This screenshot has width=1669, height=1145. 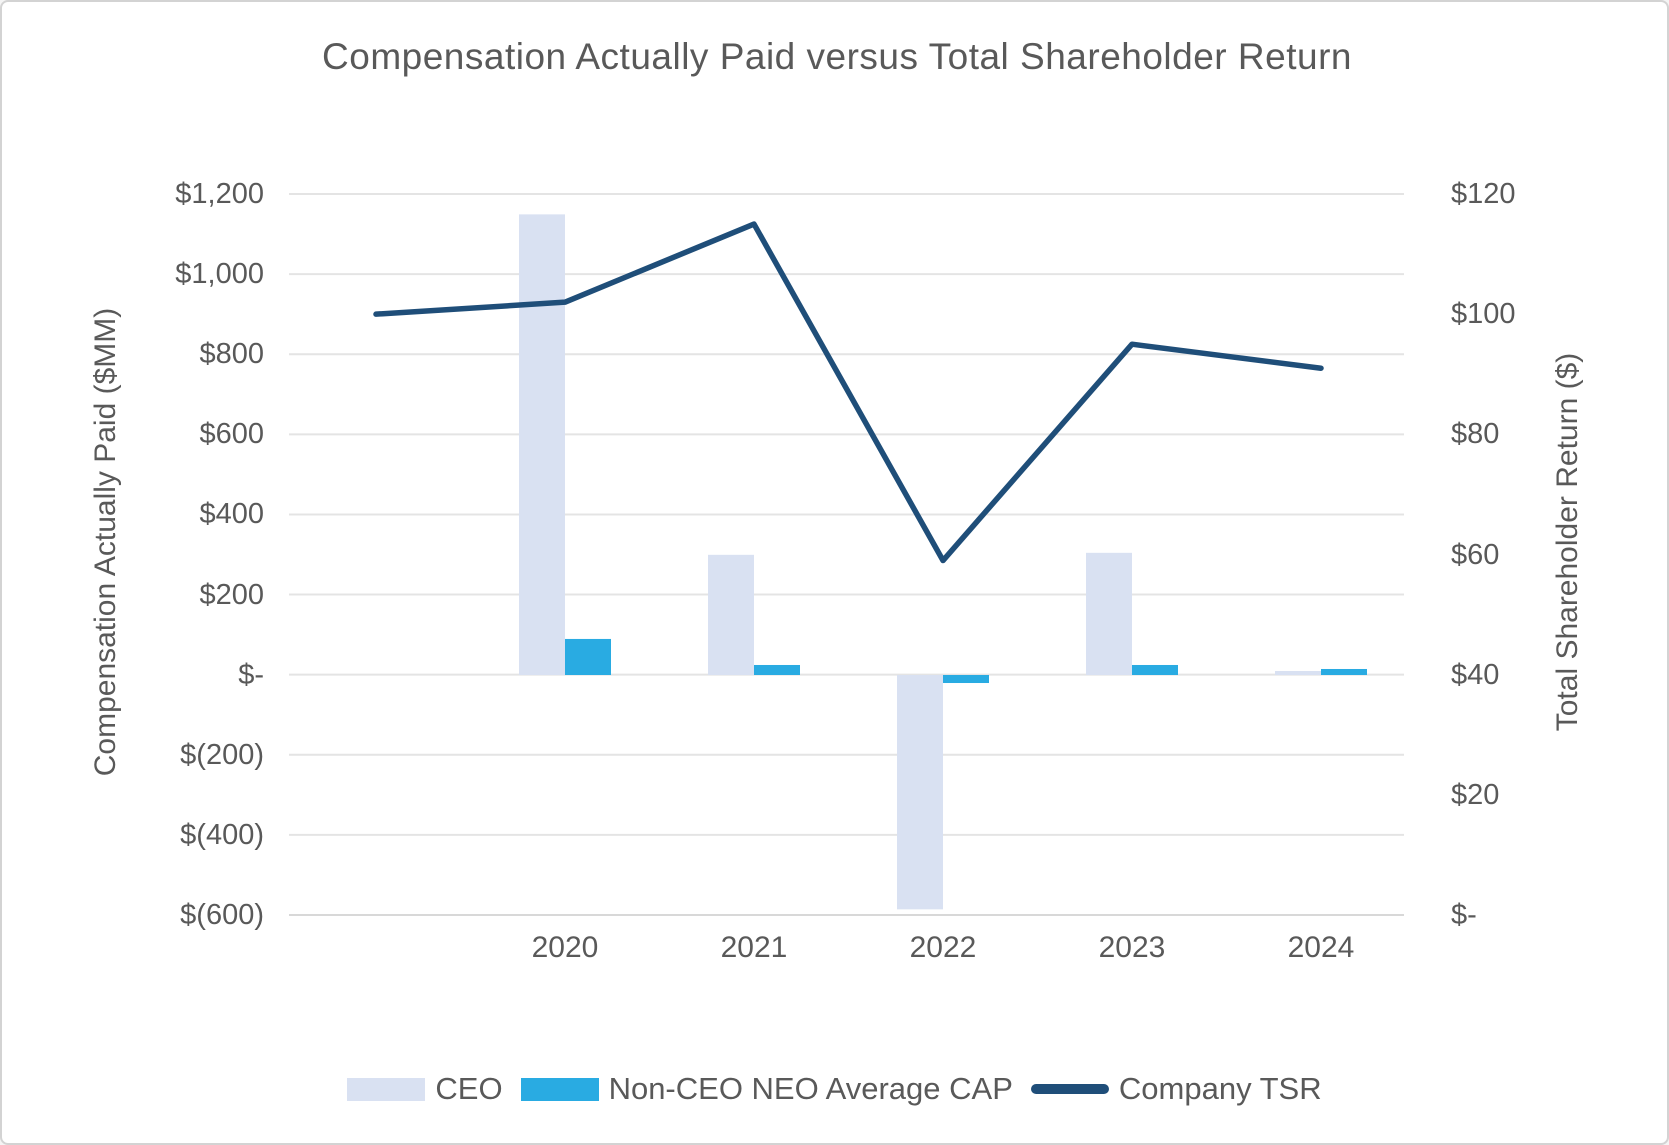 I want to click on legend-label-tsr: Company TSR, so click(x=1220, y=1088).